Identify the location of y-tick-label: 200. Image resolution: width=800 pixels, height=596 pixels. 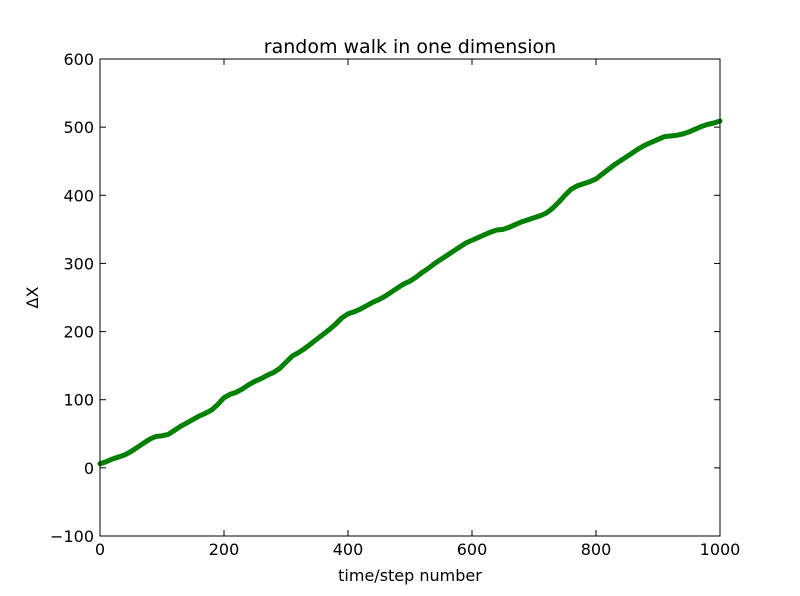
(78, 332).